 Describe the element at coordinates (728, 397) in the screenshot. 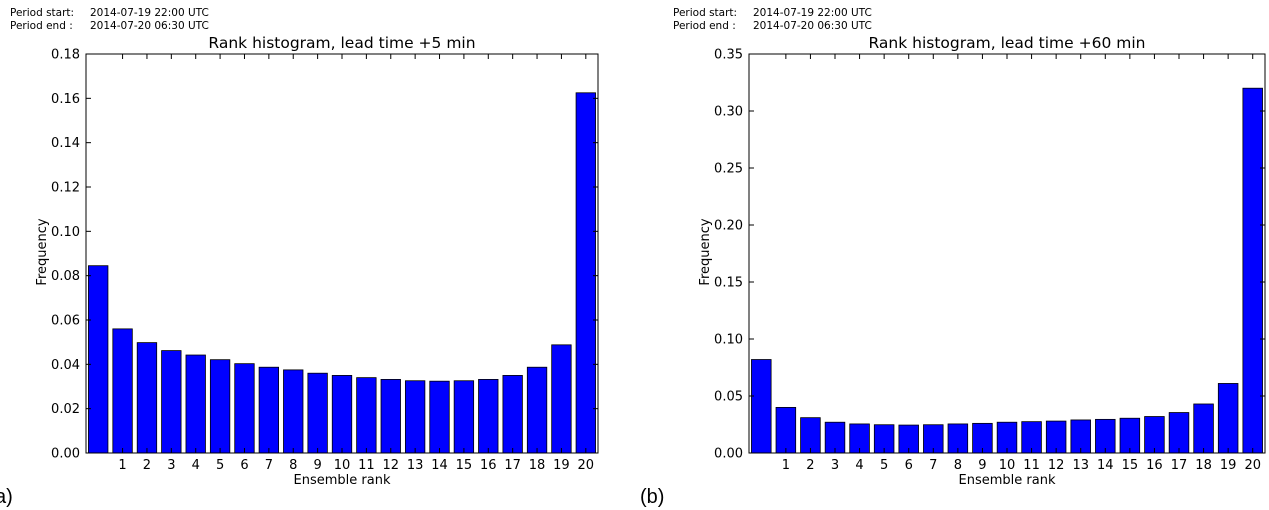

I see `y-tick-label: 0.05` at that location.